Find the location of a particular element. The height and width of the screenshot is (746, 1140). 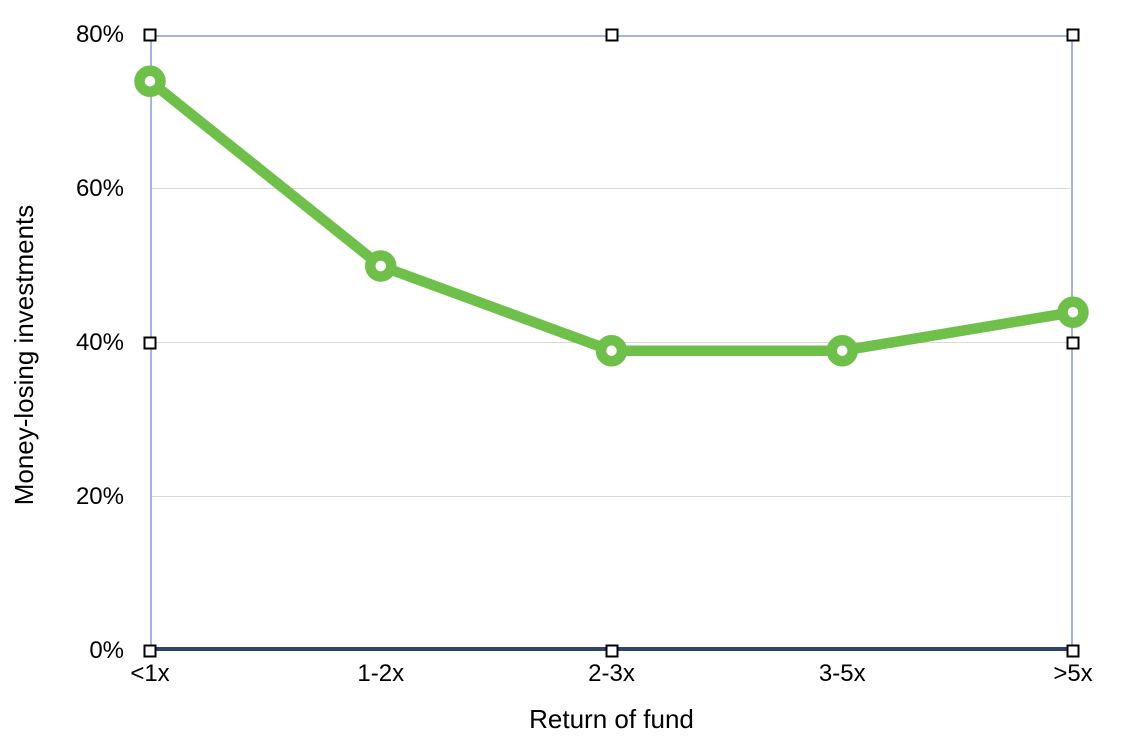

y-tick-label: 0% is located at coordinates (106, 650).